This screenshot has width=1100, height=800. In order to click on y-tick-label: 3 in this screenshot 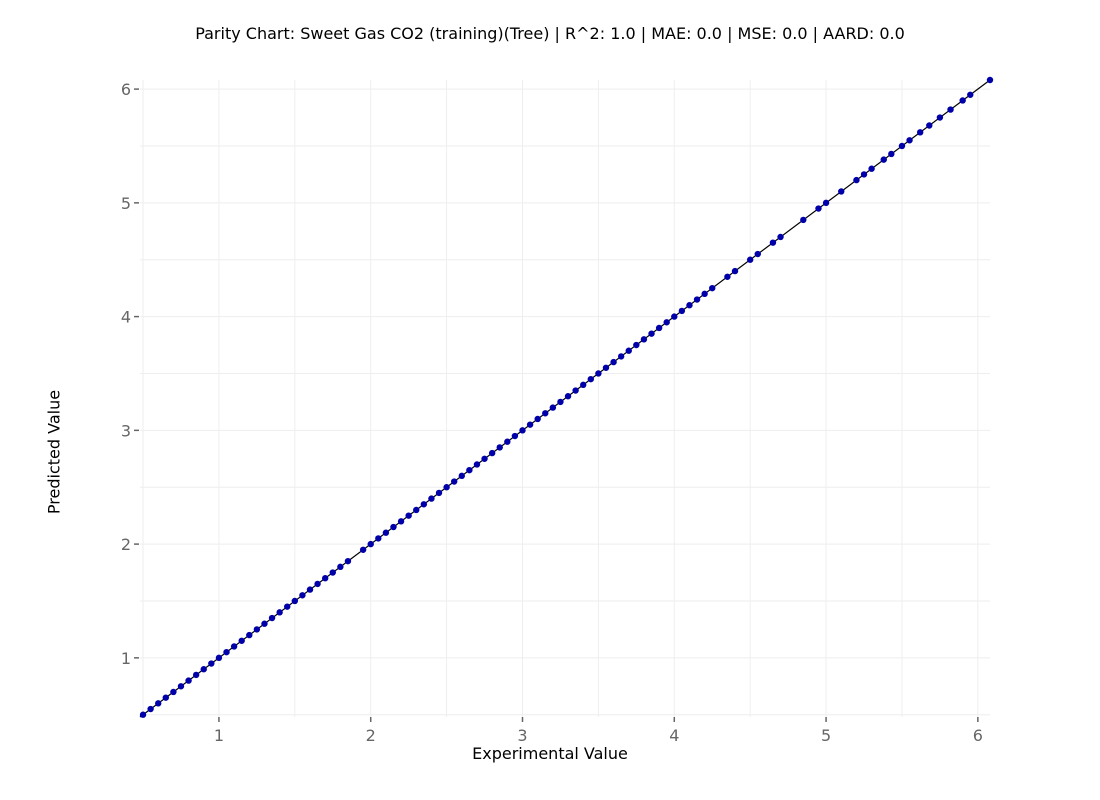, I will do `click(126, 430)`.